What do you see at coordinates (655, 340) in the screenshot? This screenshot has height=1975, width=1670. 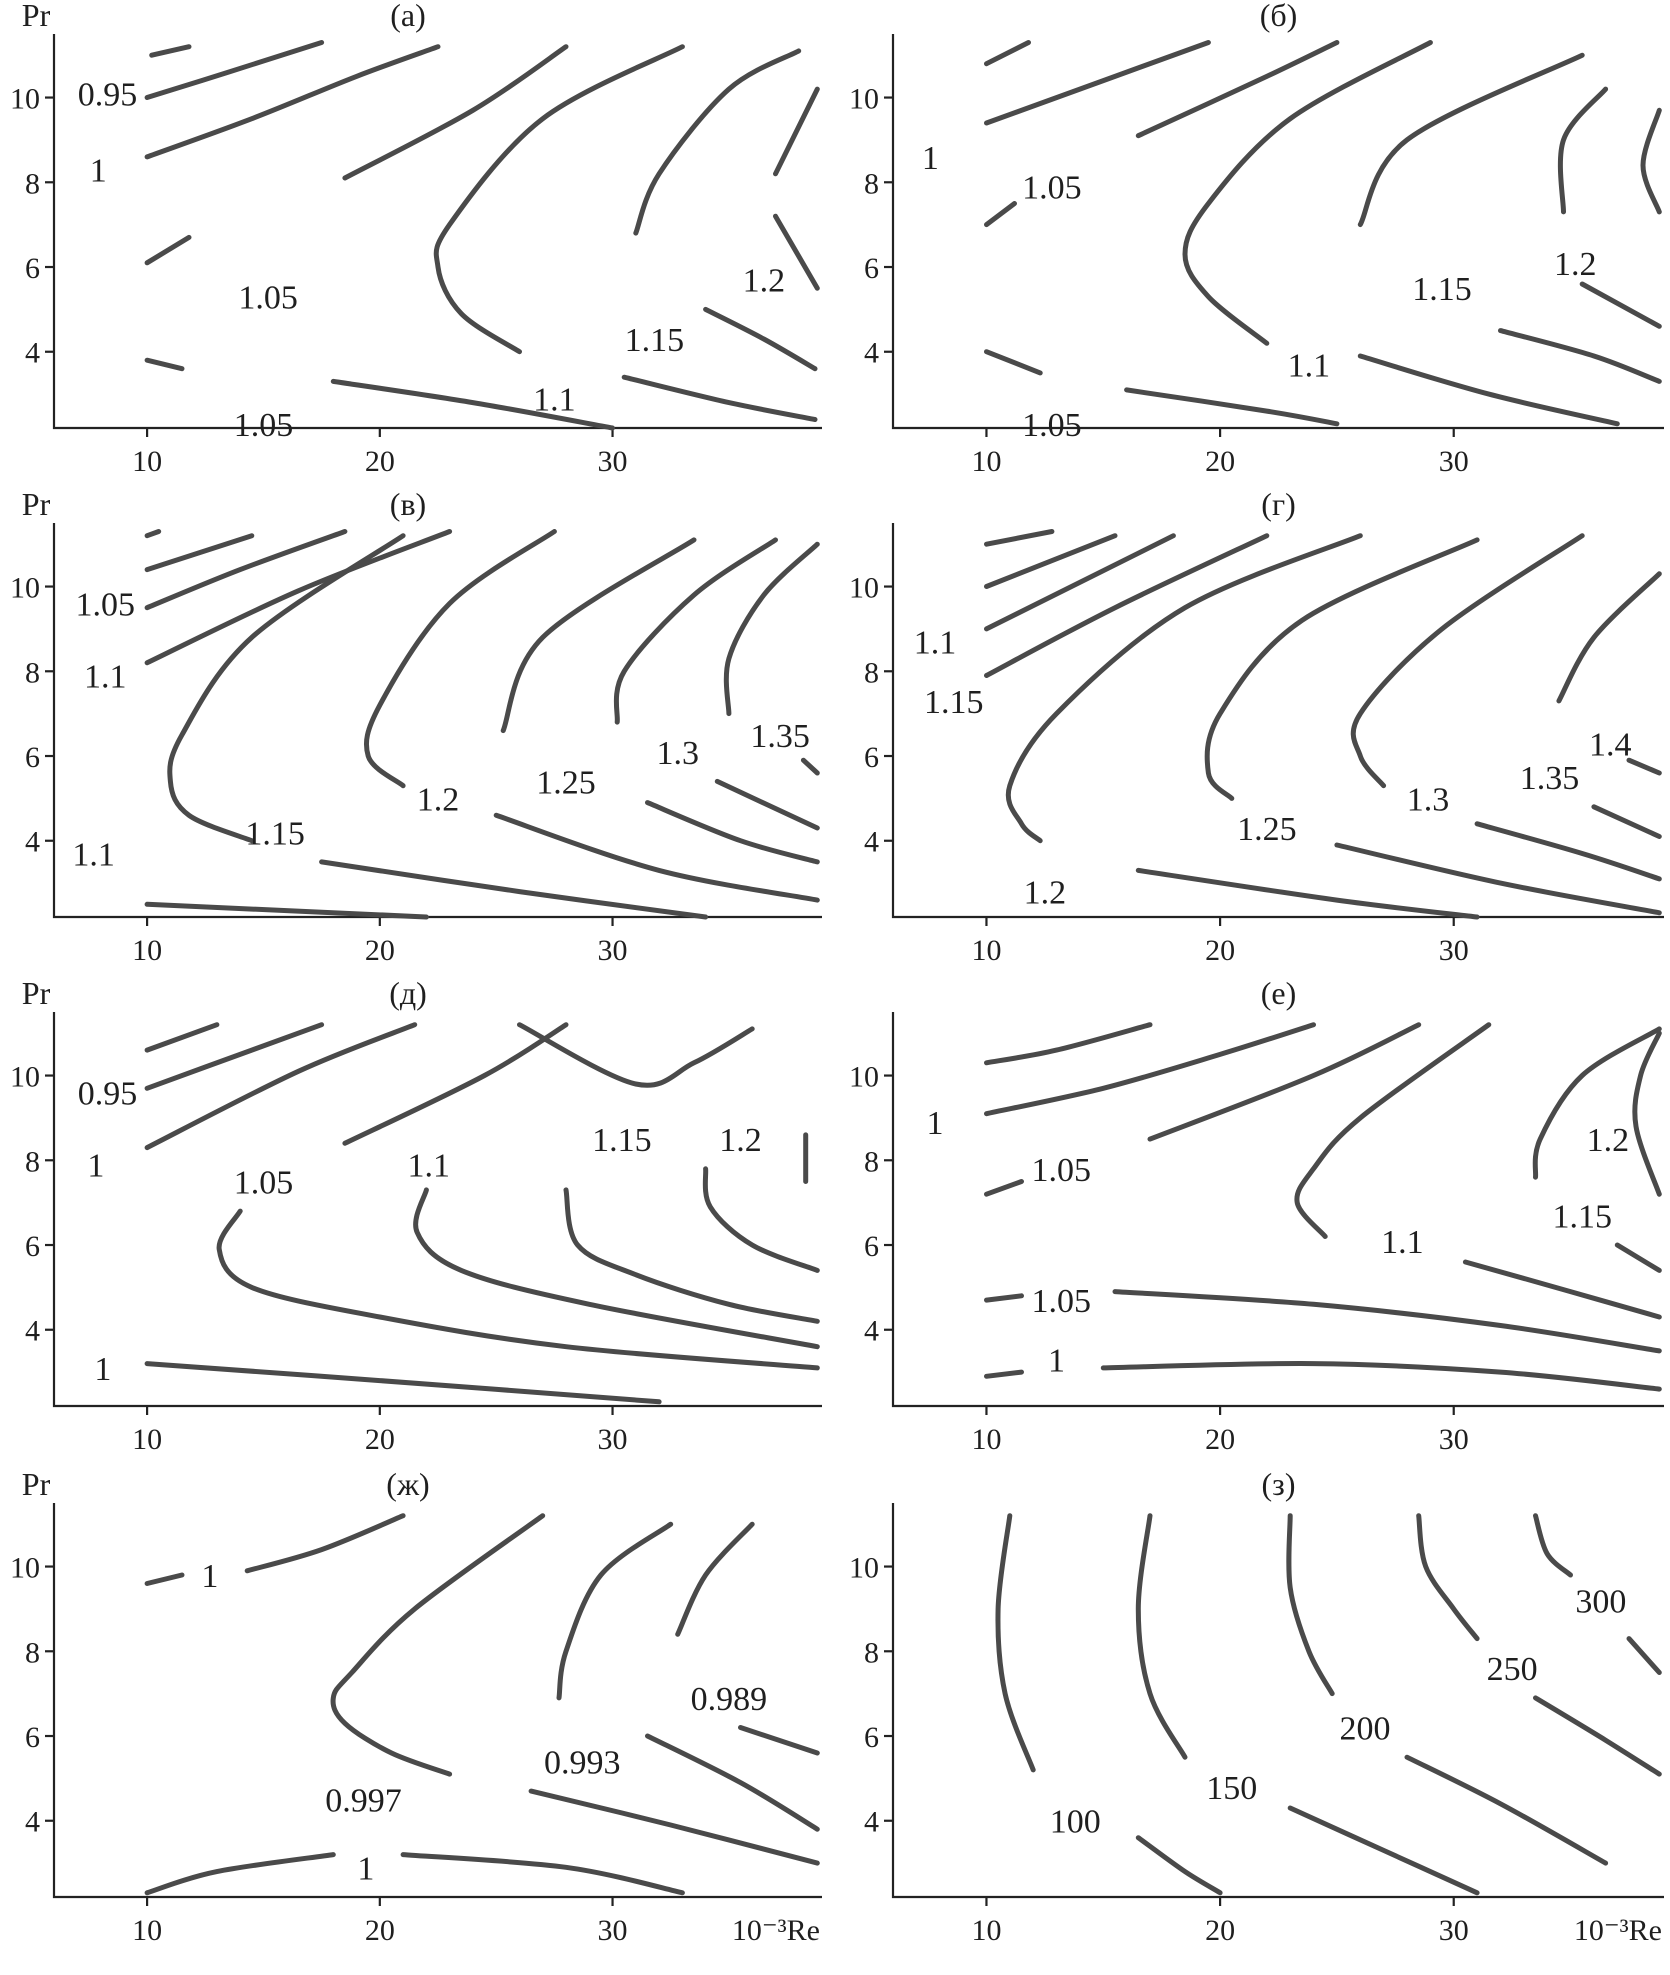 I see `contour-label: 1.15` at bounding box center [655, 340].